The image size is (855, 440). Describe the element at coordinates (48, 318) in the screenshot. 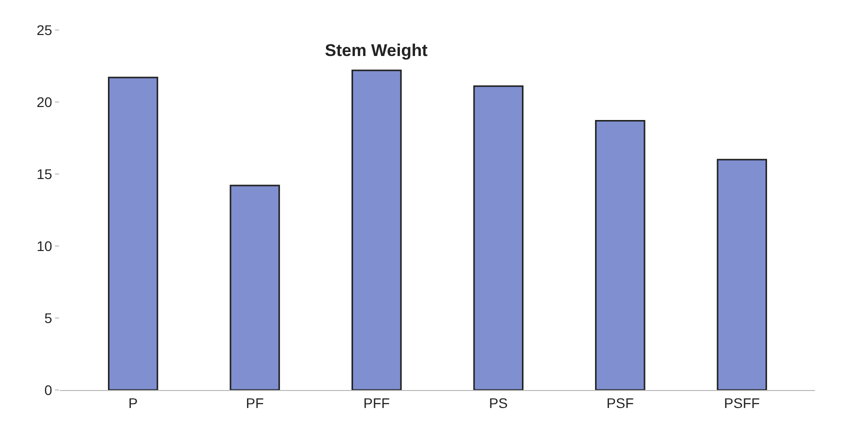

I see `y-tick-label: 5` at that location.